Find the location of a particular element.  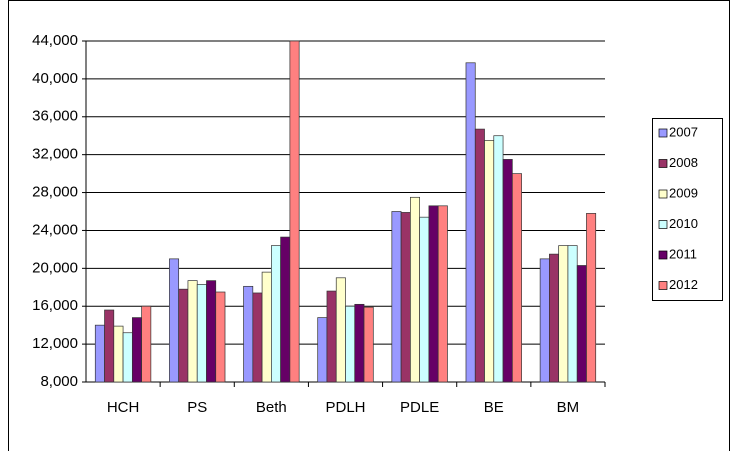

y-tick-label: 16,000 is located at coordinates (55, 305).